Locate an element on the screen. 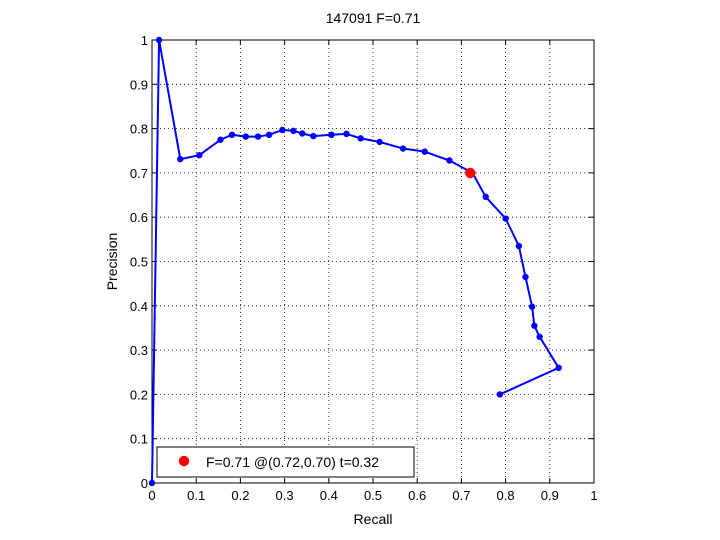  best-f-point is located at coordinates (470, 173).